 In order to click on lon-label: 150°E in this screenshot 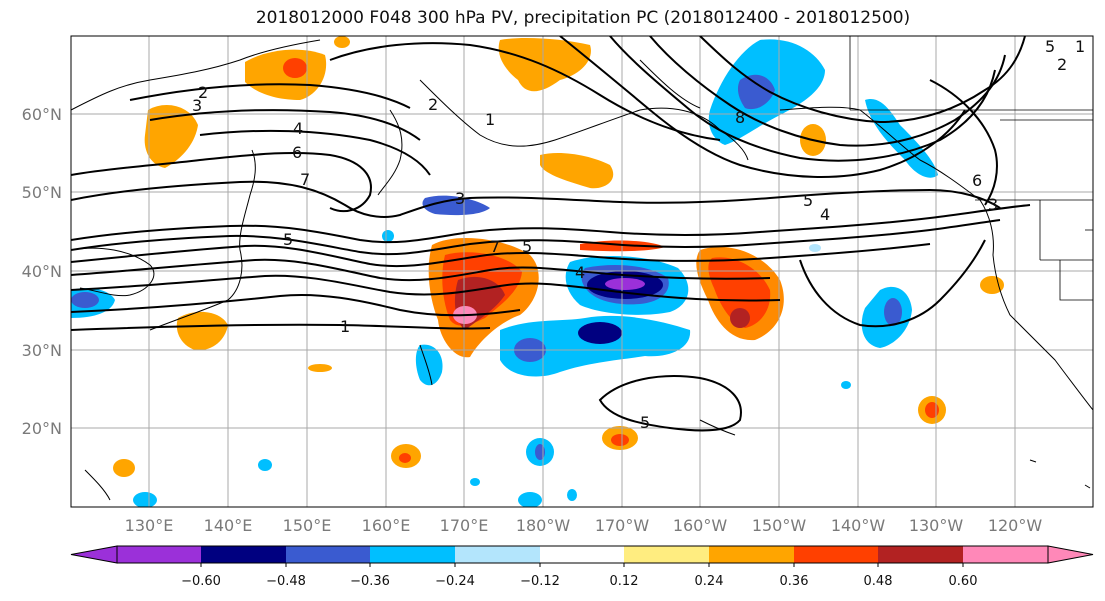, I will do `click(307, 525)`.